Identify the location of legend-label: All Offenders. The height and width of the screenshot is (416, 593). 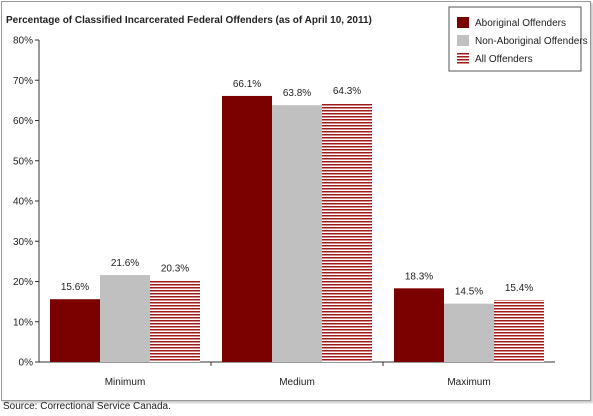
(504, 59).